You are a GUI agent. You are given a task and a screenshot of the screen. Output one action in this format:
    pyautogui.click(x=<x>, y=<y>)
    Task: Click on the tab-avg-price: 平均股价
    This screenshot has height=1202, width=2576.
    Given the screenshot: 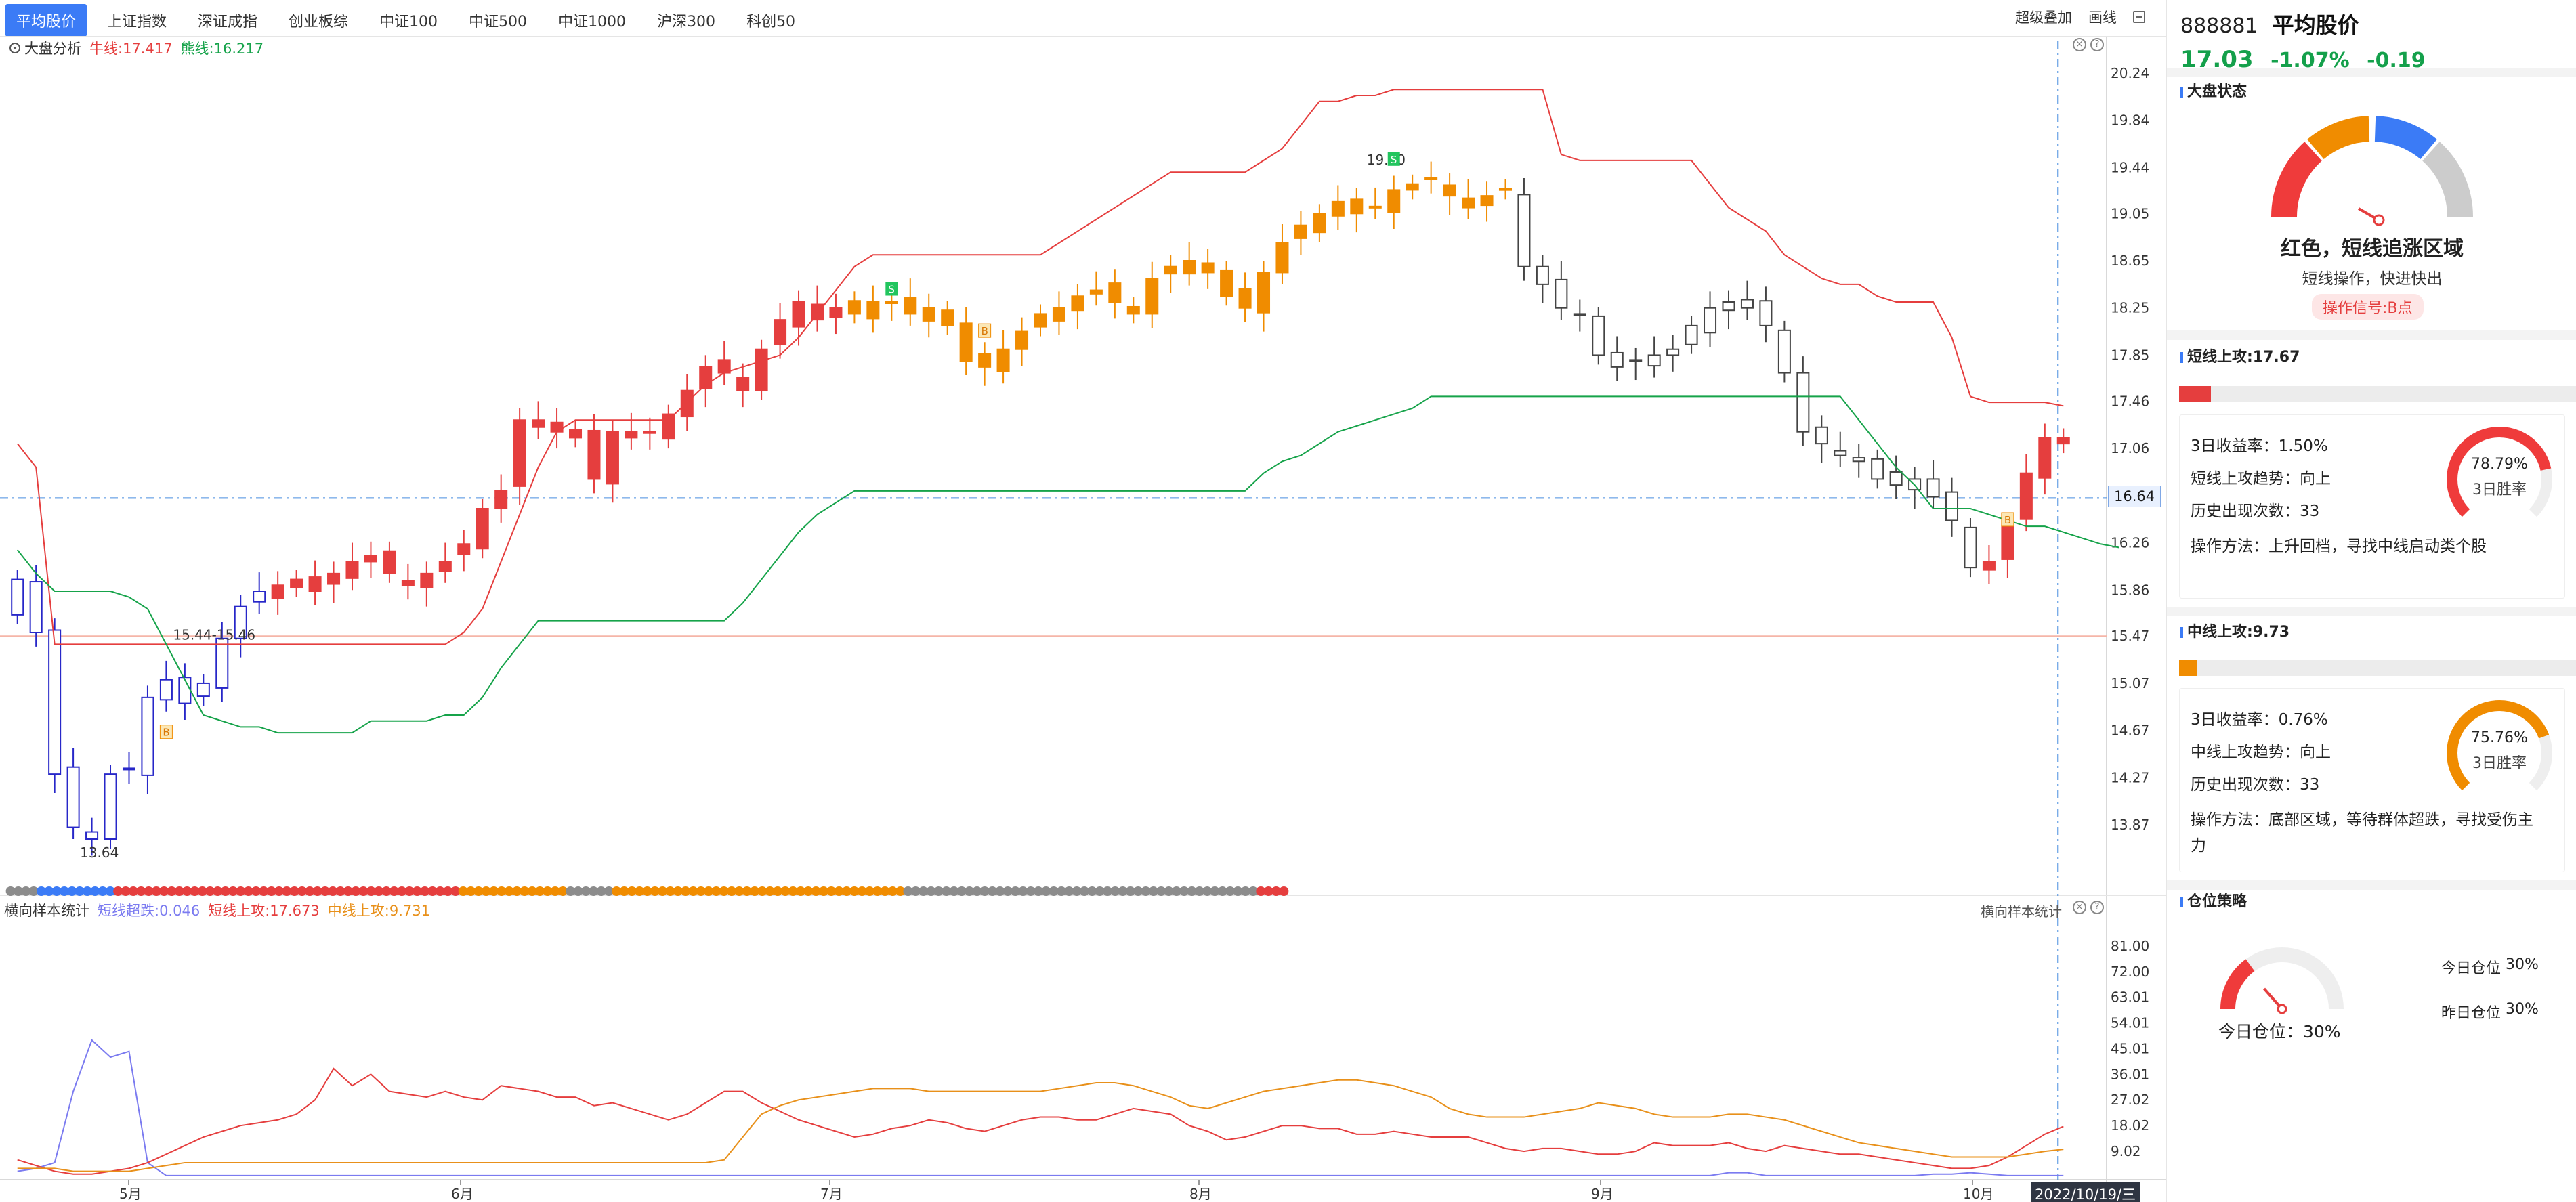 What is the action you would take?
    pyautogui.click(x=46, y=21)
    